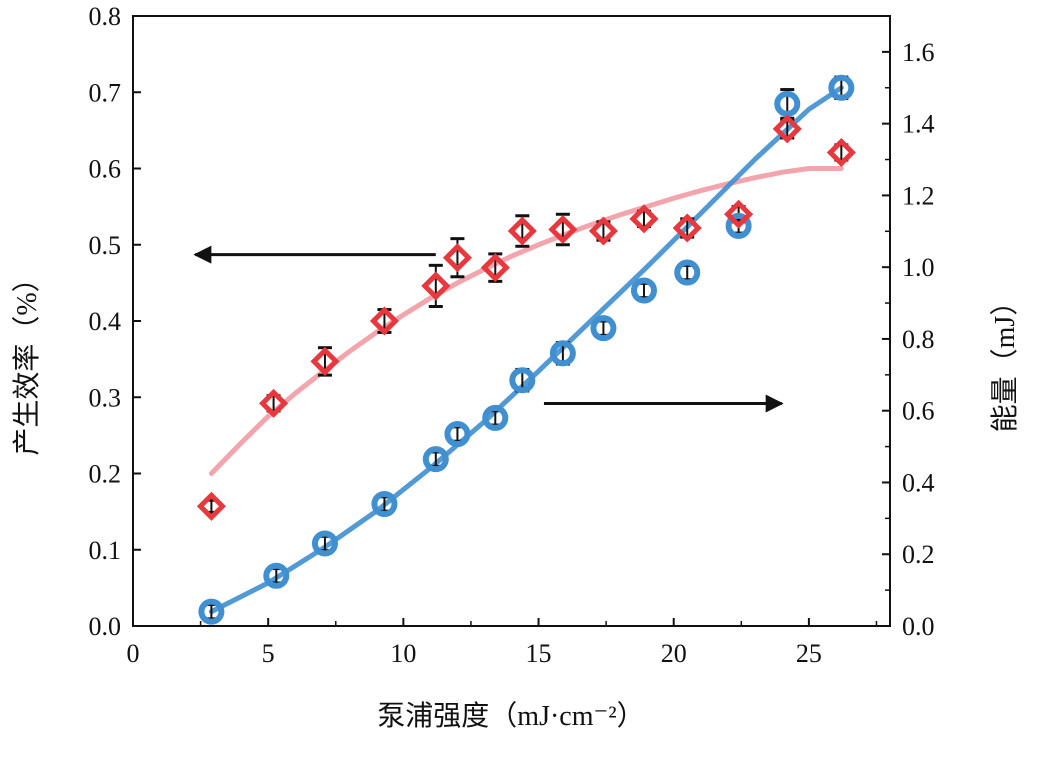 Image resolution: width=1037 pixels, height=765 pixels. What do you see at coordinates (403, 653) in the screenshot?
I see `x-tick-label: 10` at bounding box center [403, 653].